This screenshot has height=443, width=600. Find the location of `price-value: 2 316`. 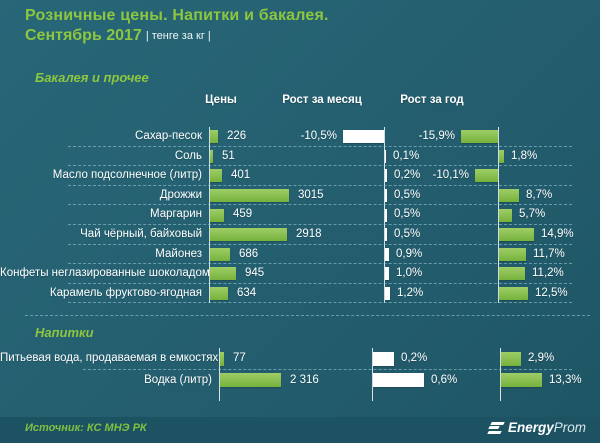

price-value: 2 316 is located at coordinates (304, 379).